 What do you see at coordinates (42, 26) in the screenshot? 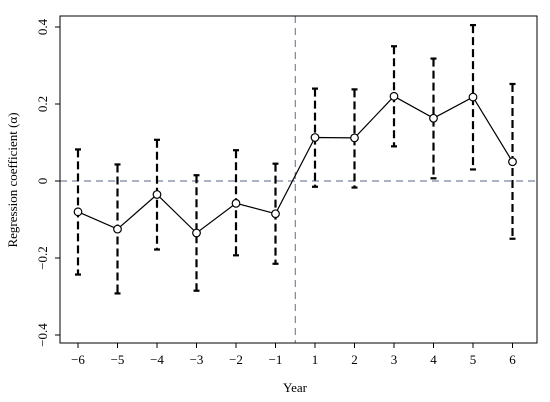
I see `y-tick-label: 0.4` at bounding box center [42, 26].